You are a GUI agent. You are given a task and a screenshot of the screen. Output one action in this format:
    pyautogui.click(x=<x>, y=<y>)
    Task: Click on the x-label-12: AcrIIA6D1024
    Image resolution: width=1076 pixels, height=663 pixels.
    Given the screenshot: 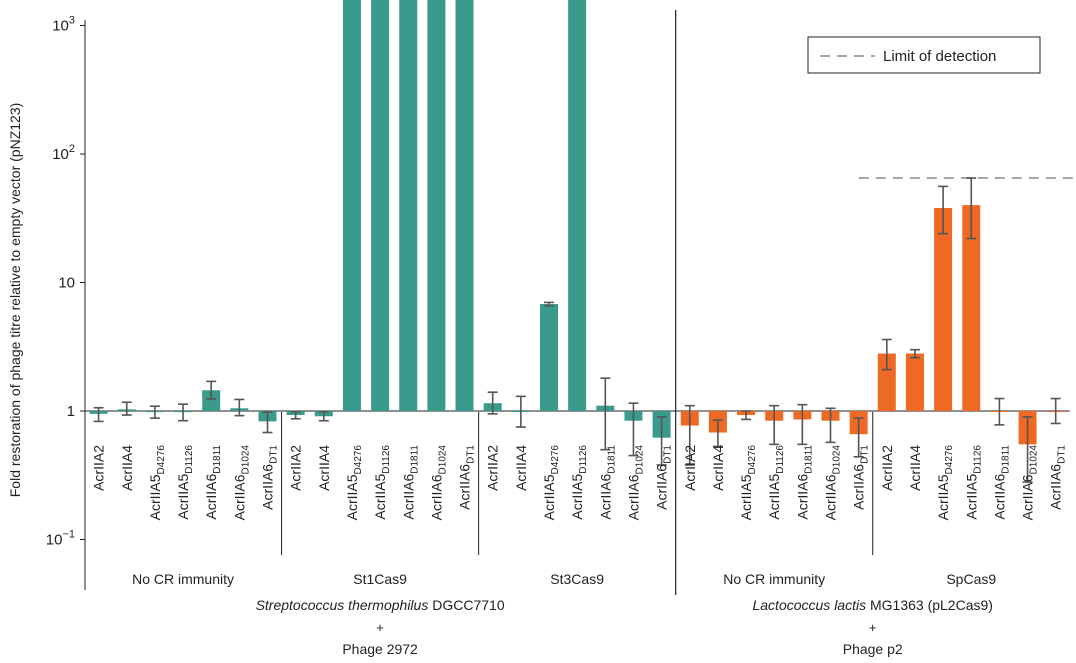 What is the action you would take?
    pyautogui.click(x=438, y=483)
    